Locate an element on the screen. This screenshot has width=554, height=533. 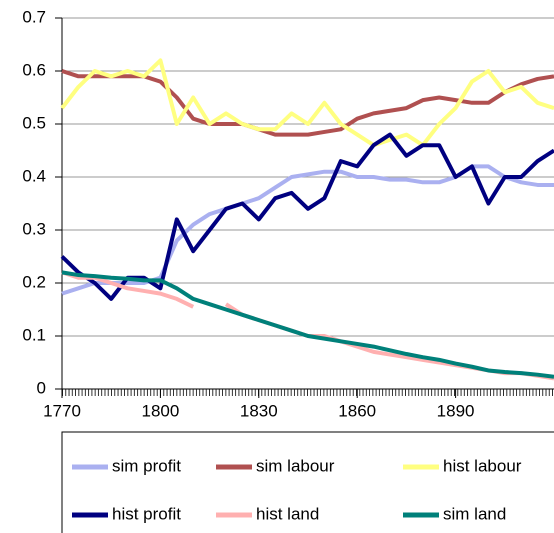
legend-label: sim profit is located at coordinates (146, 465).